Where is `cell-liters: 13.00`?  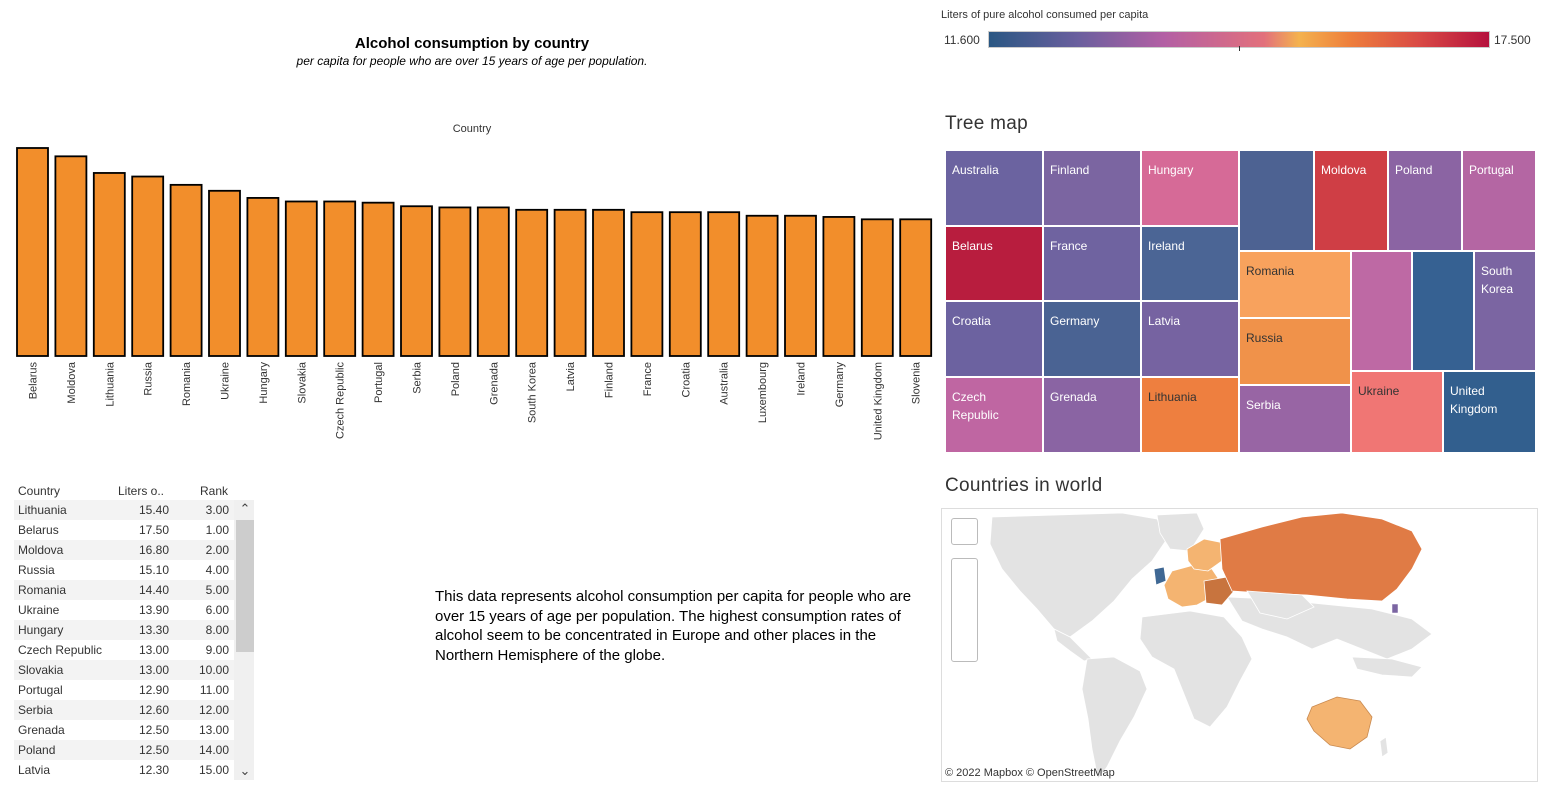
cell-liters: 13.00 is located at coordinates (153, 650).